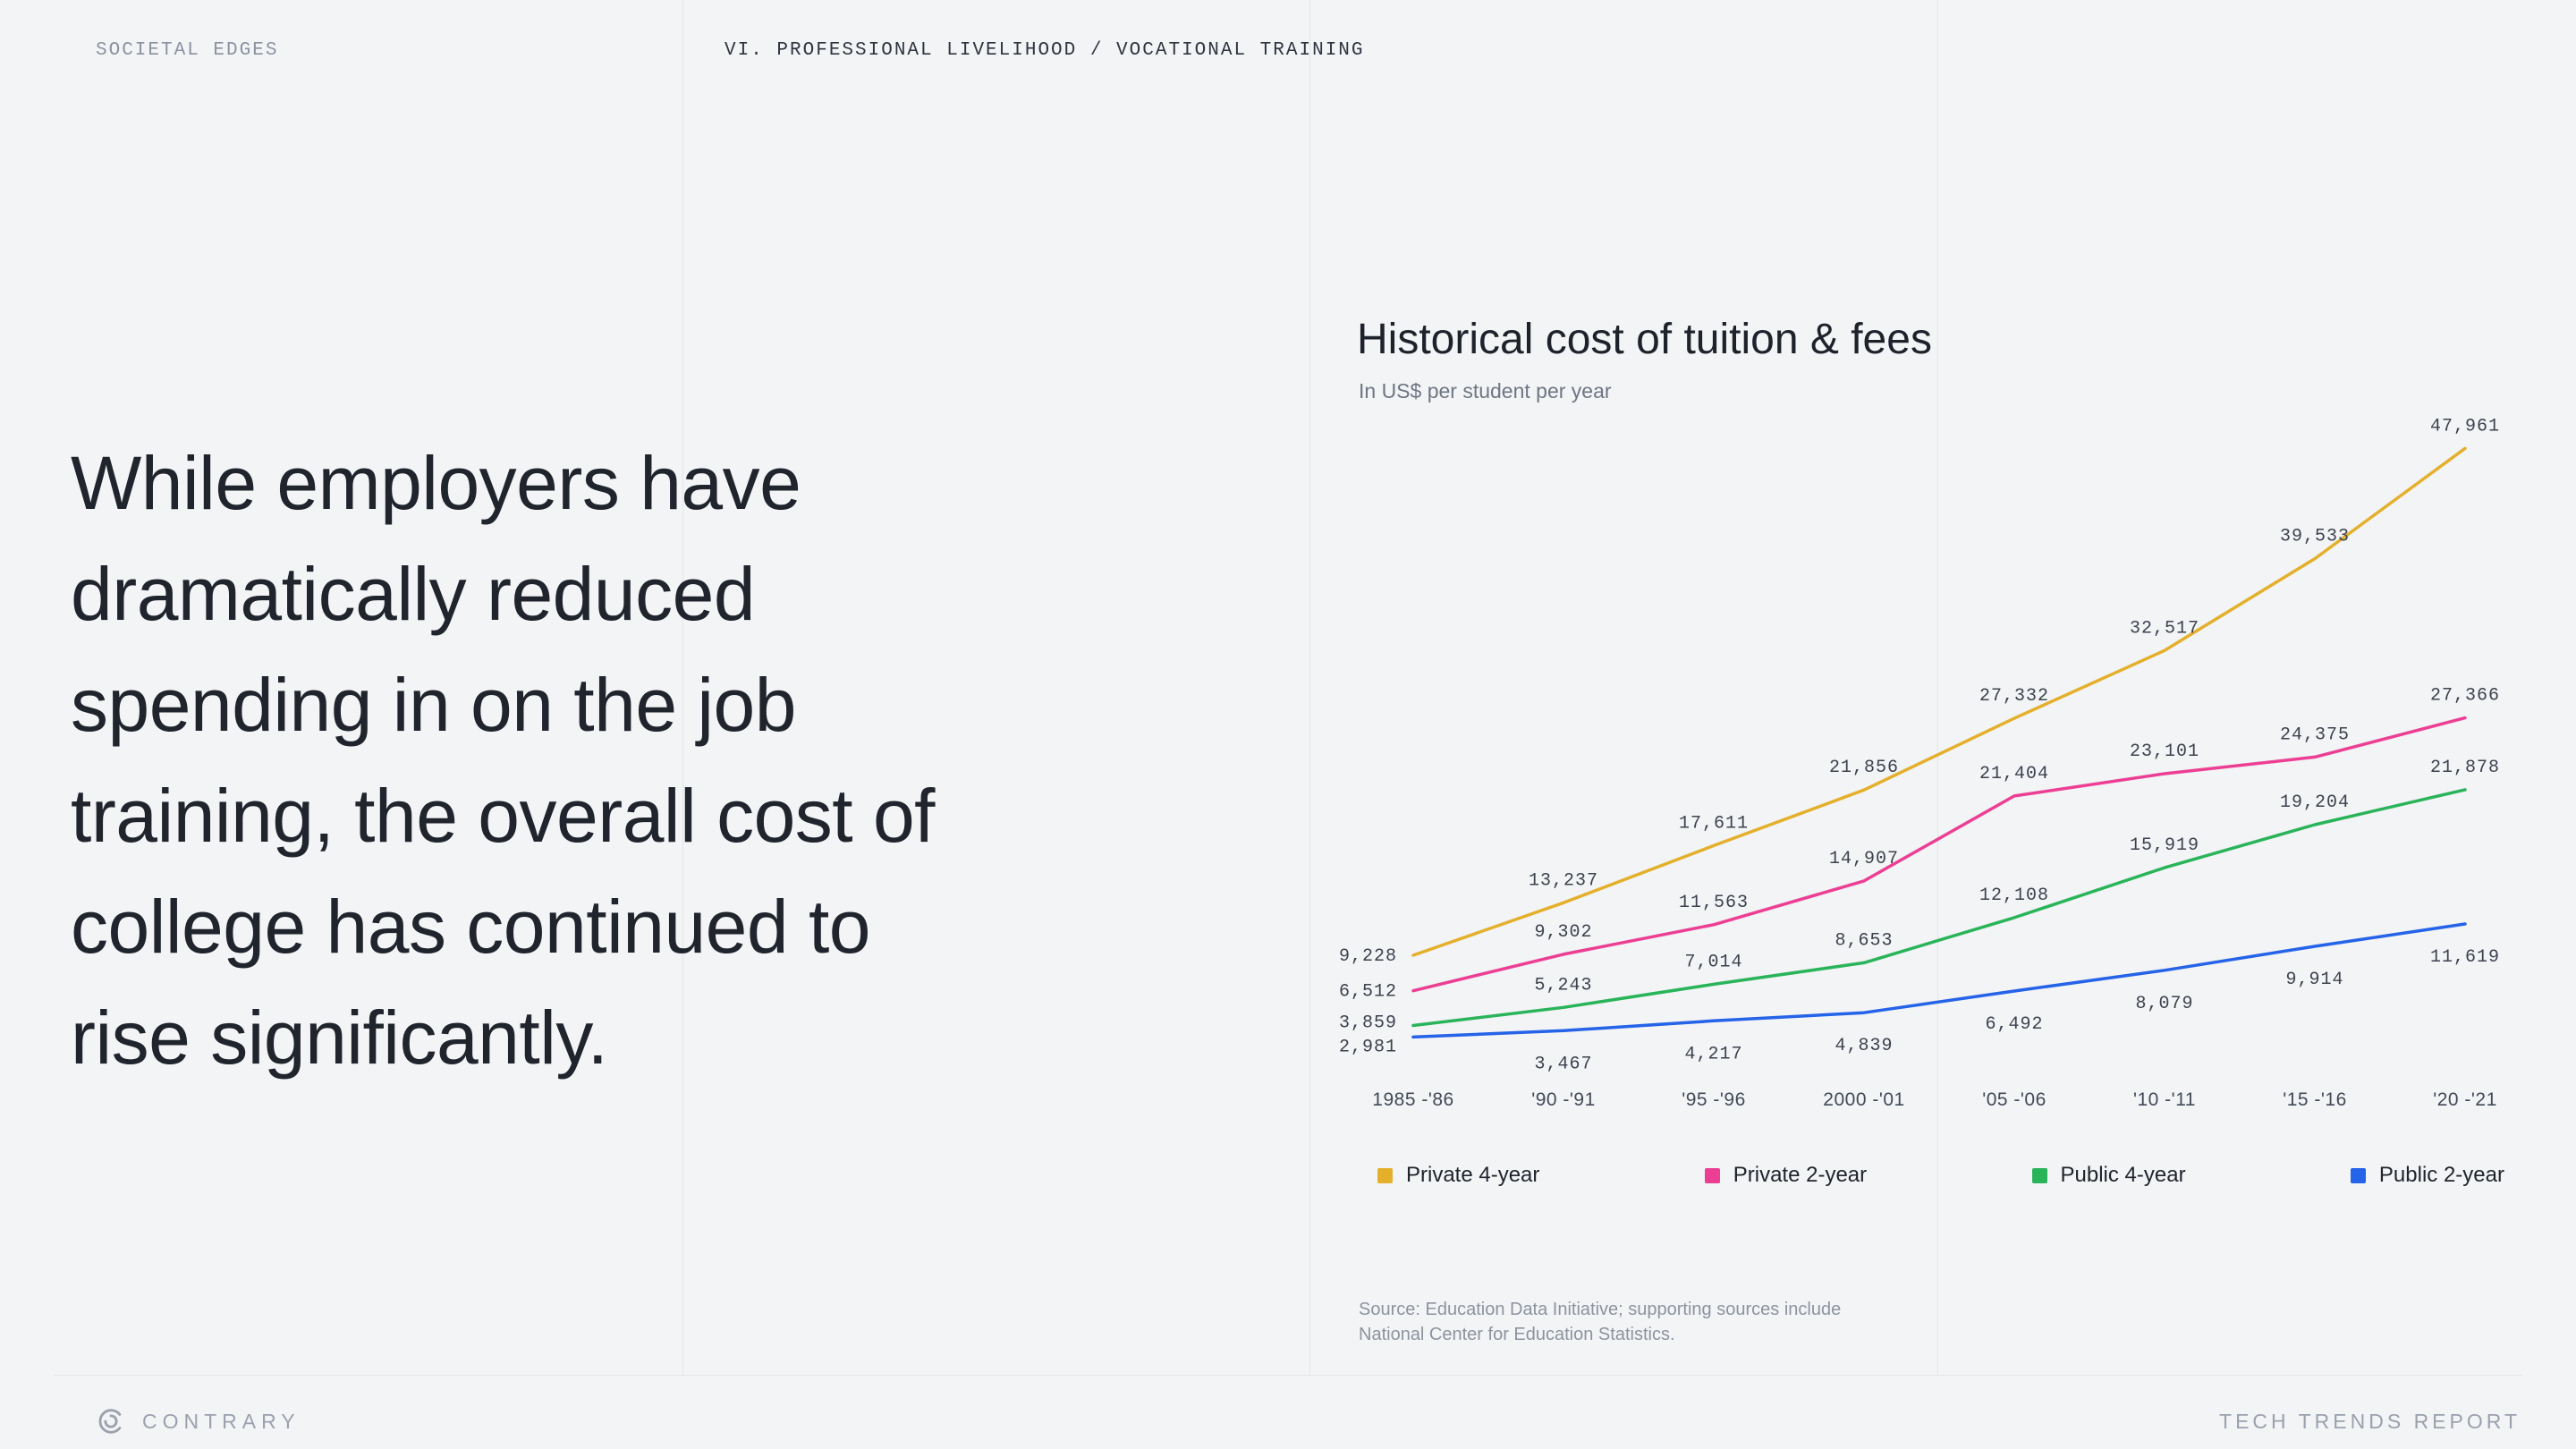 Image resolution: width=2576 pixels, height=1449 pixels. Describe the element at coordinates (2164, 751) in the screenshot. I see `data-label: 23,101` at that location.